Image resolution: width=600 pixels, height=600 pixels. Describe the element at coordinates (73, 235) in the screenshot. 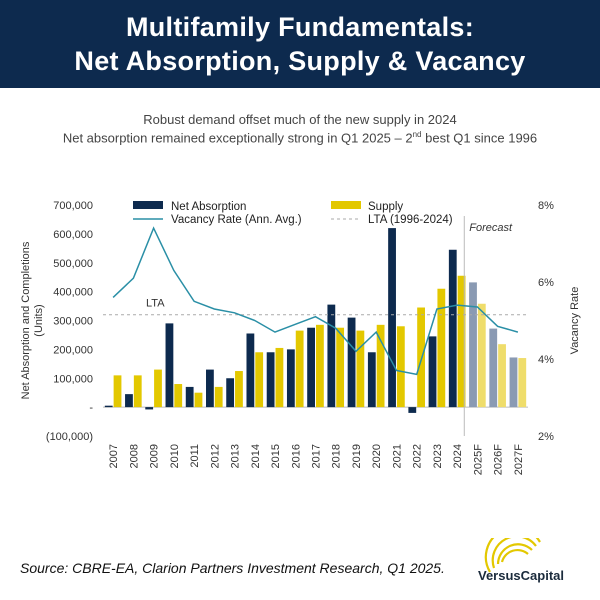

I see `y-tick-label: 600,000` at that location.